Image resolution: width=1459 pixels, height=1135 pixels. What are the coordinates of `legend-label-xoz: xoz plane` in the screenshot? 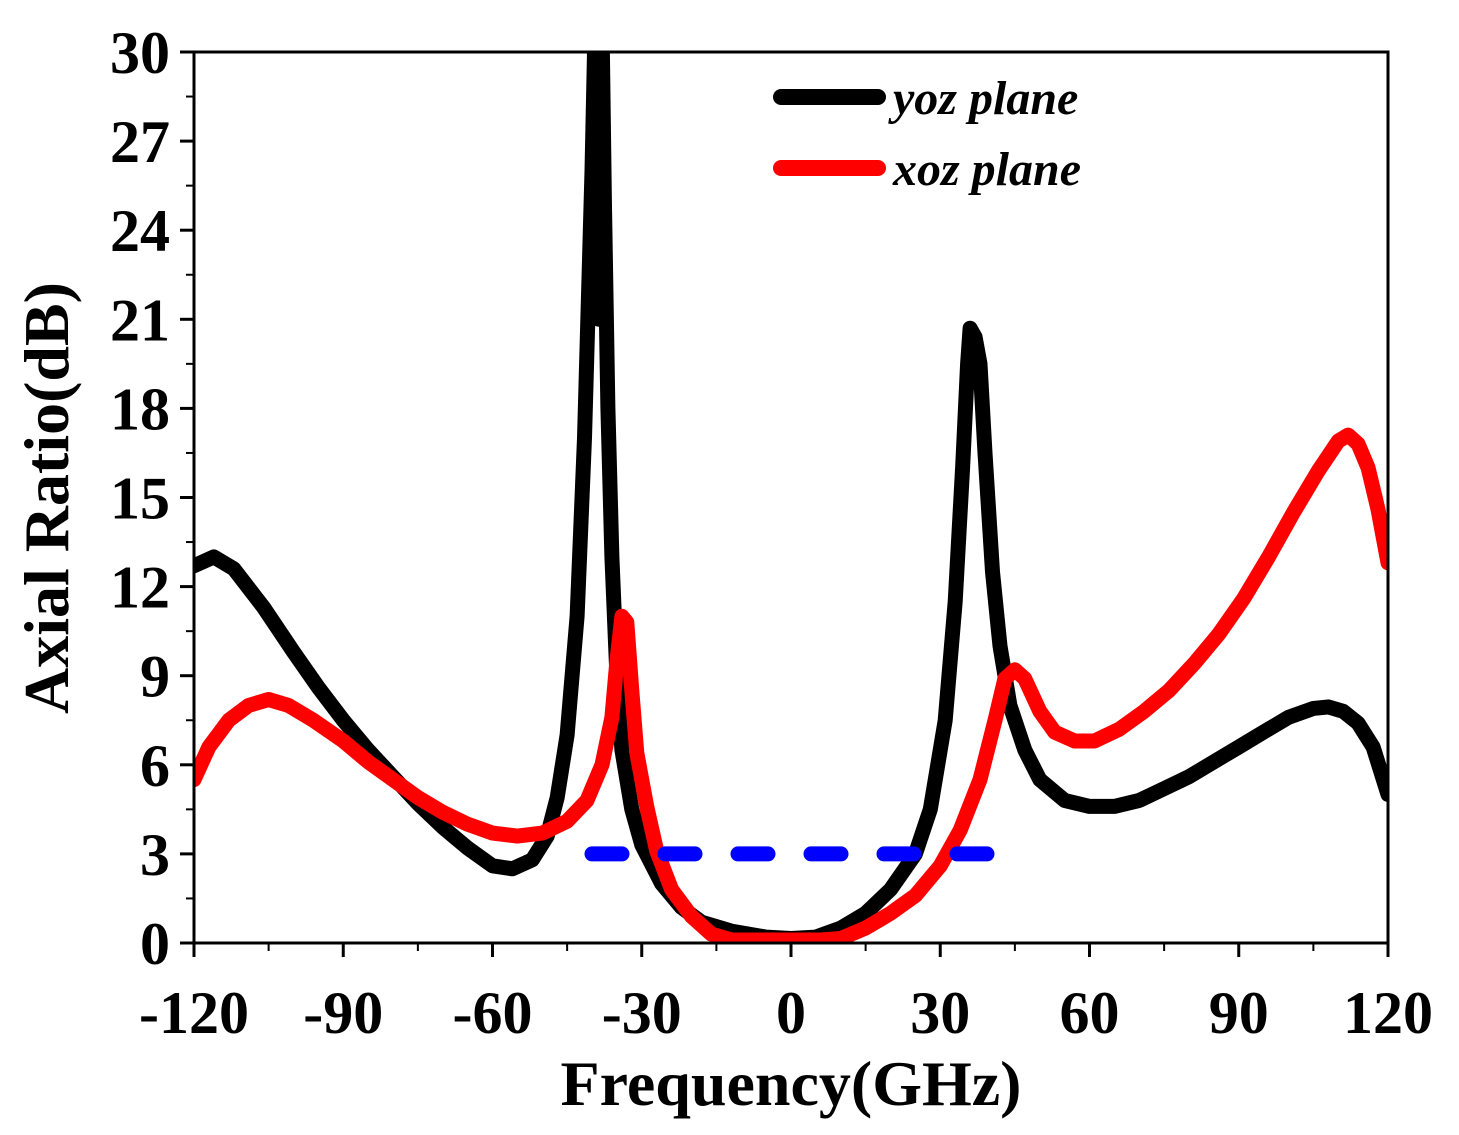 It's located at (986, 169).